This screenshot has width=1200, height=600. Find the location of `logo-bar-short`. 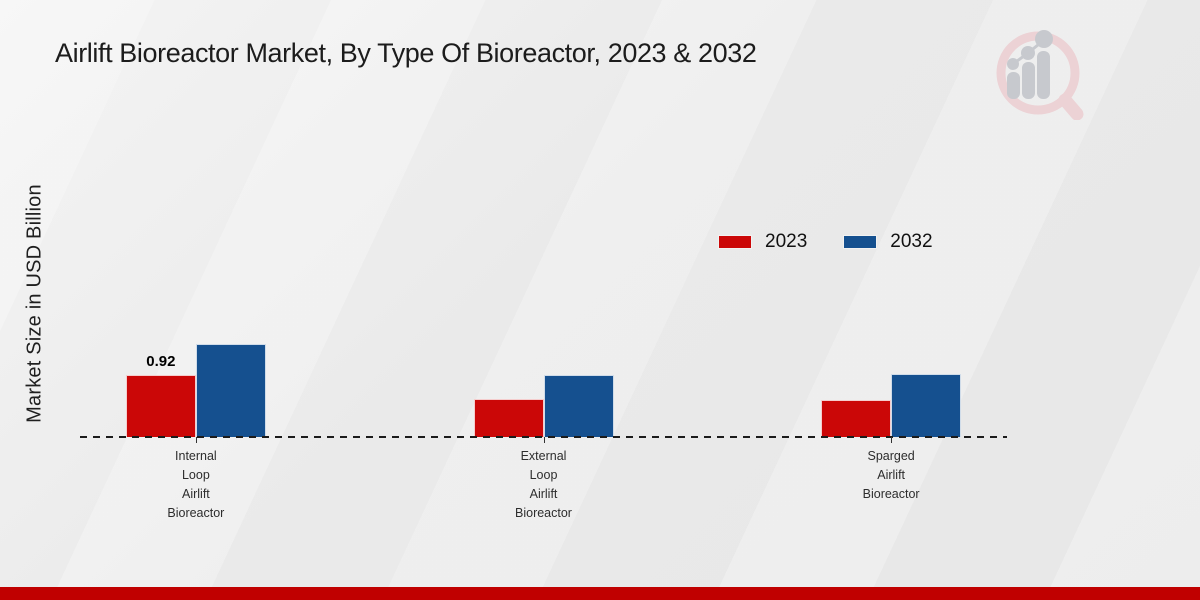

logo-bar-short is located at coordinates (1013, 85).